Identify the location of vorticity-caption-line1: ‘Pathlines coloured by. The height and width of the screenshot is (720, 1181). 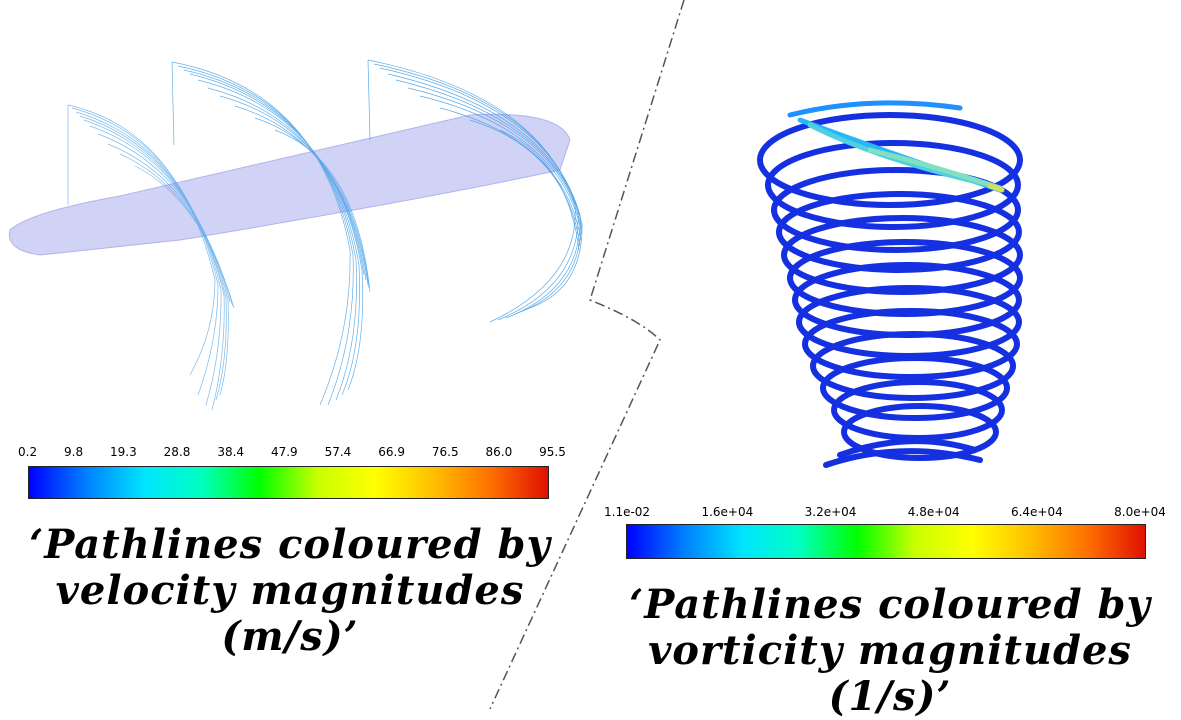
(890, 604).